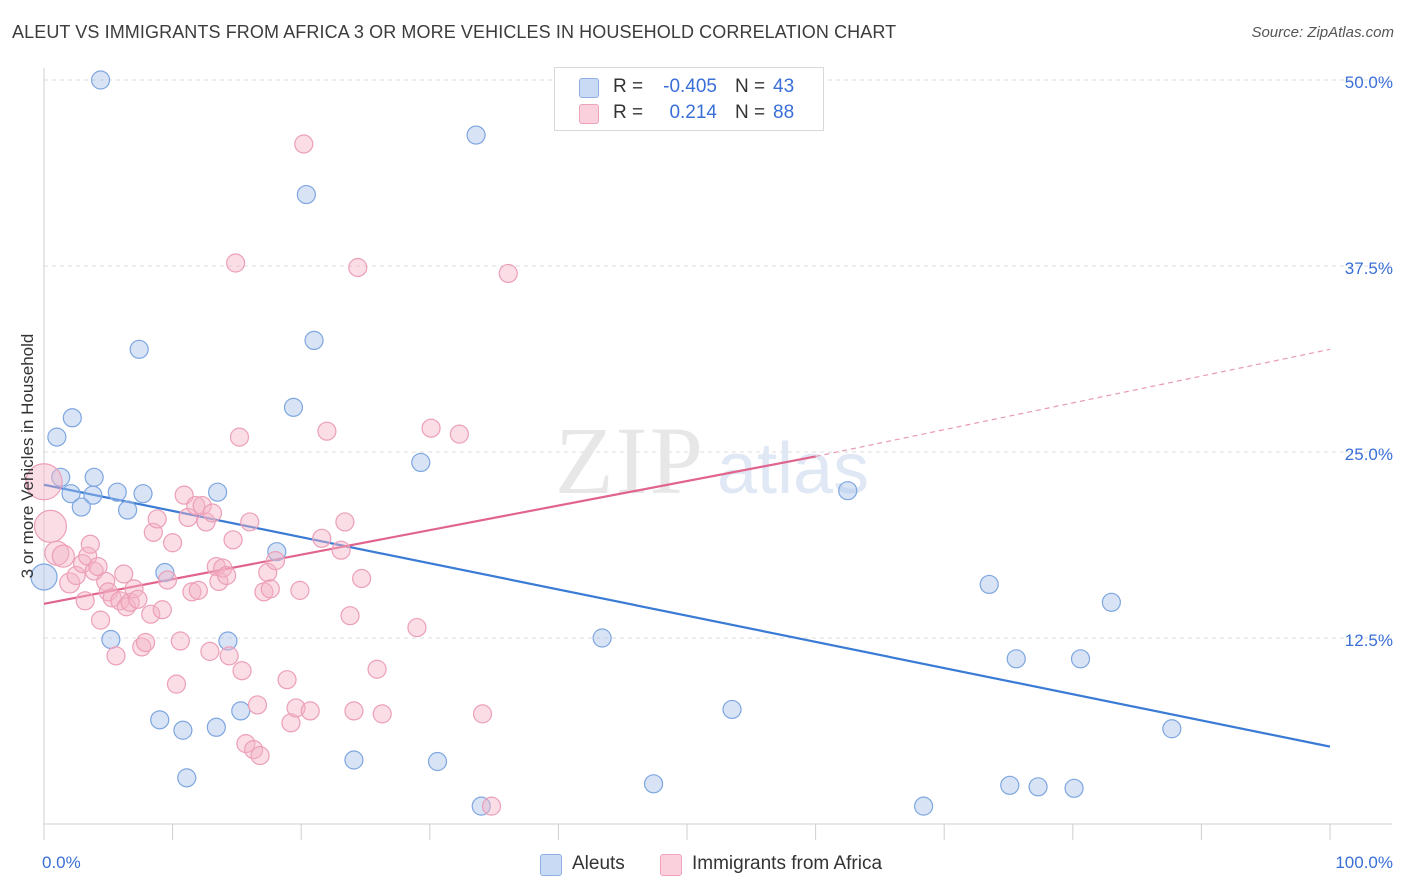 The image size is (1406, 892). I want to click on chart-source: Source: ZipAtlas.com, so click(1322, 32).